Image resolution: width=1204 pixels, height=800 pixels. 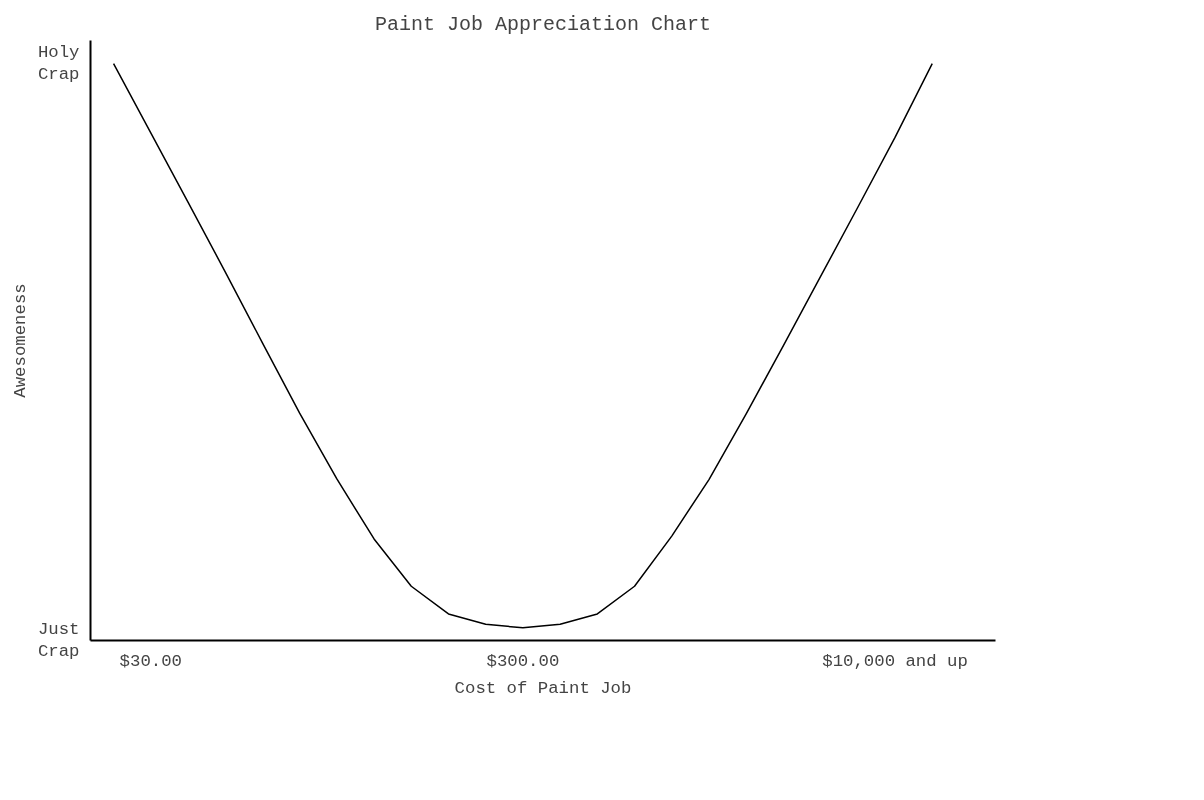 I want to click on x-tick-label: $30.00, so click(x=150, y=661).